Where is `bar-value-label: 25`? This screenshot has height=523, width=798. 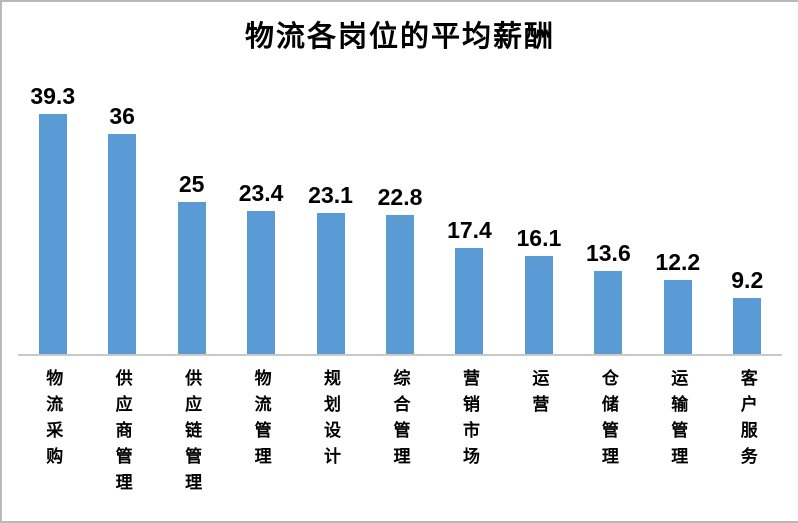 bar-value-label: 25 is located at coordinates (191, 183).